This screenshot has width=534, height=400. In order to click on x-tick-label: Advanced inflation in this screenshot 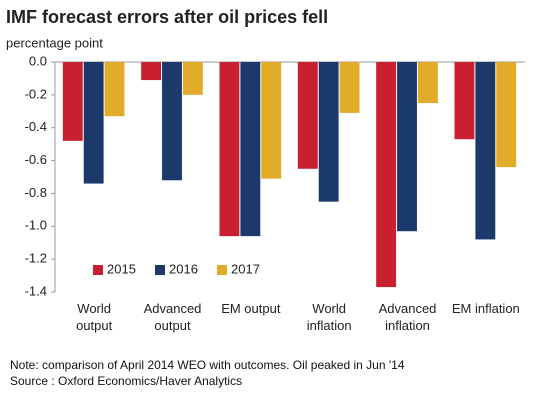, I will do `click(407, 317)`.